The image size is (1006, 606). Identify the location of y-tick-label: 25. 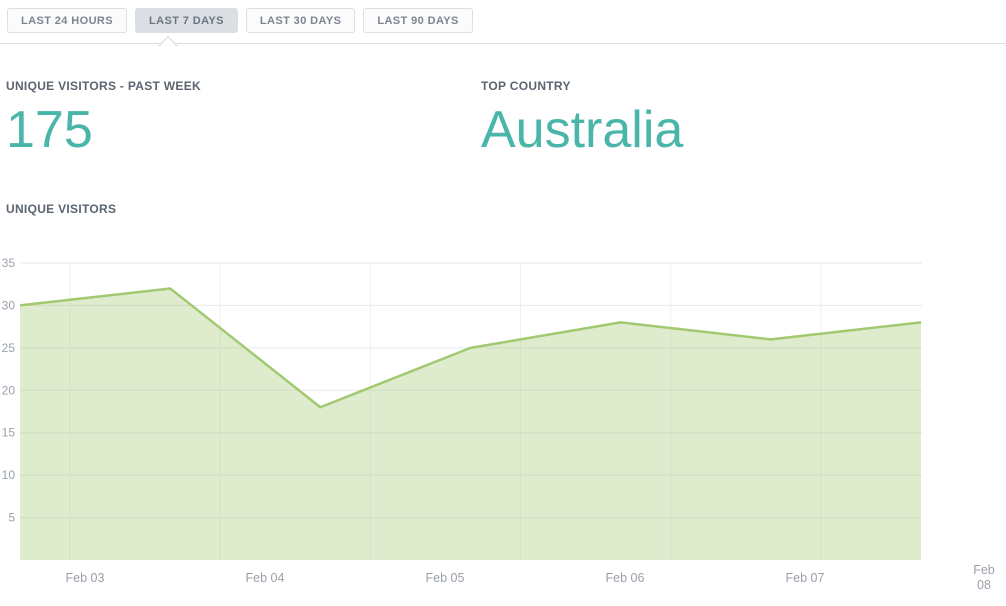
(9, 348).